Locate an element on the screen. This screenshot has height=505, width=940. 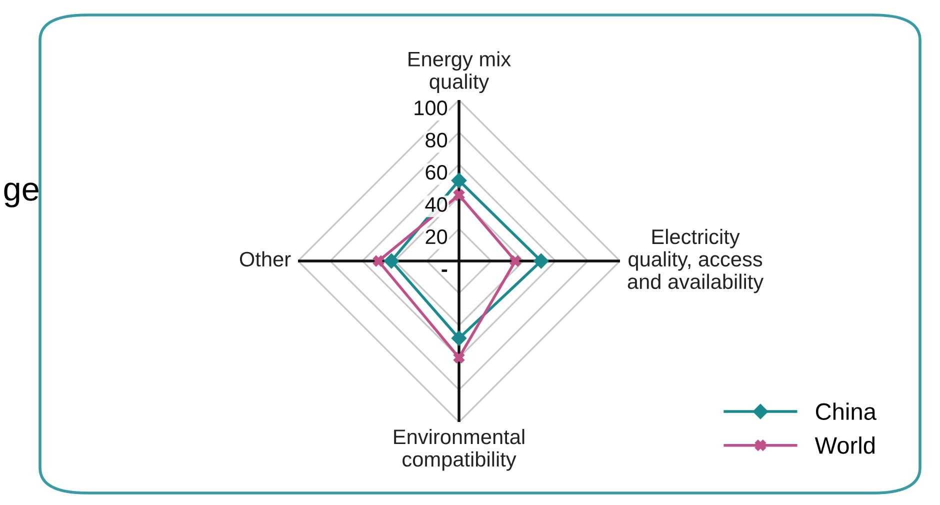
y-tick-label: 60 is located at coordinates (437, 172).